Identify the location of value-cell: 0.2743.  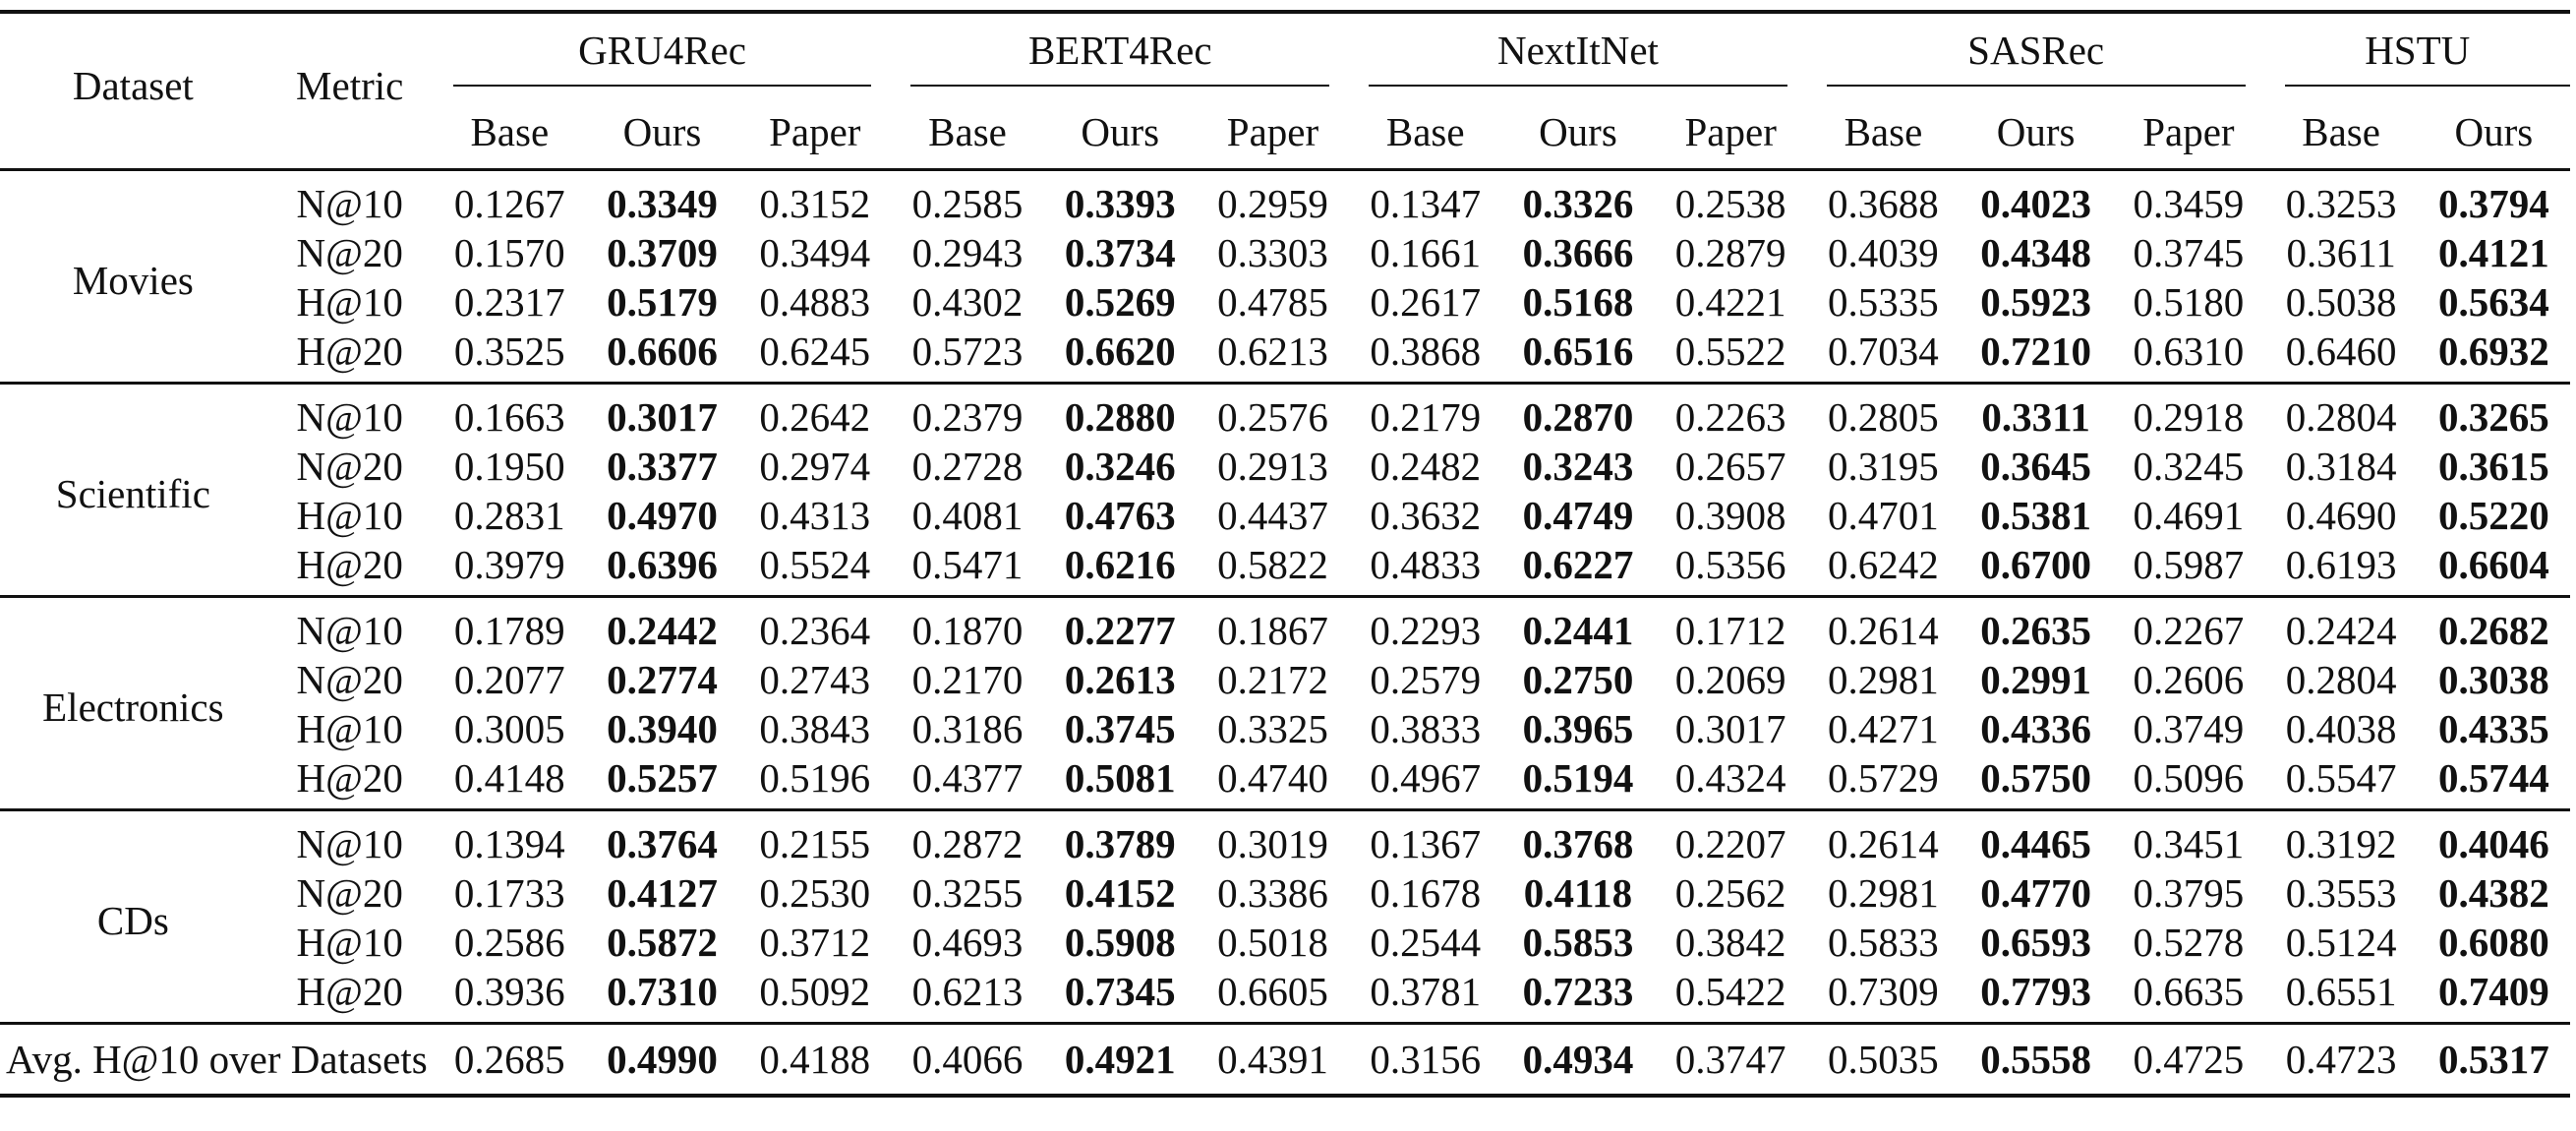
(815, 679).